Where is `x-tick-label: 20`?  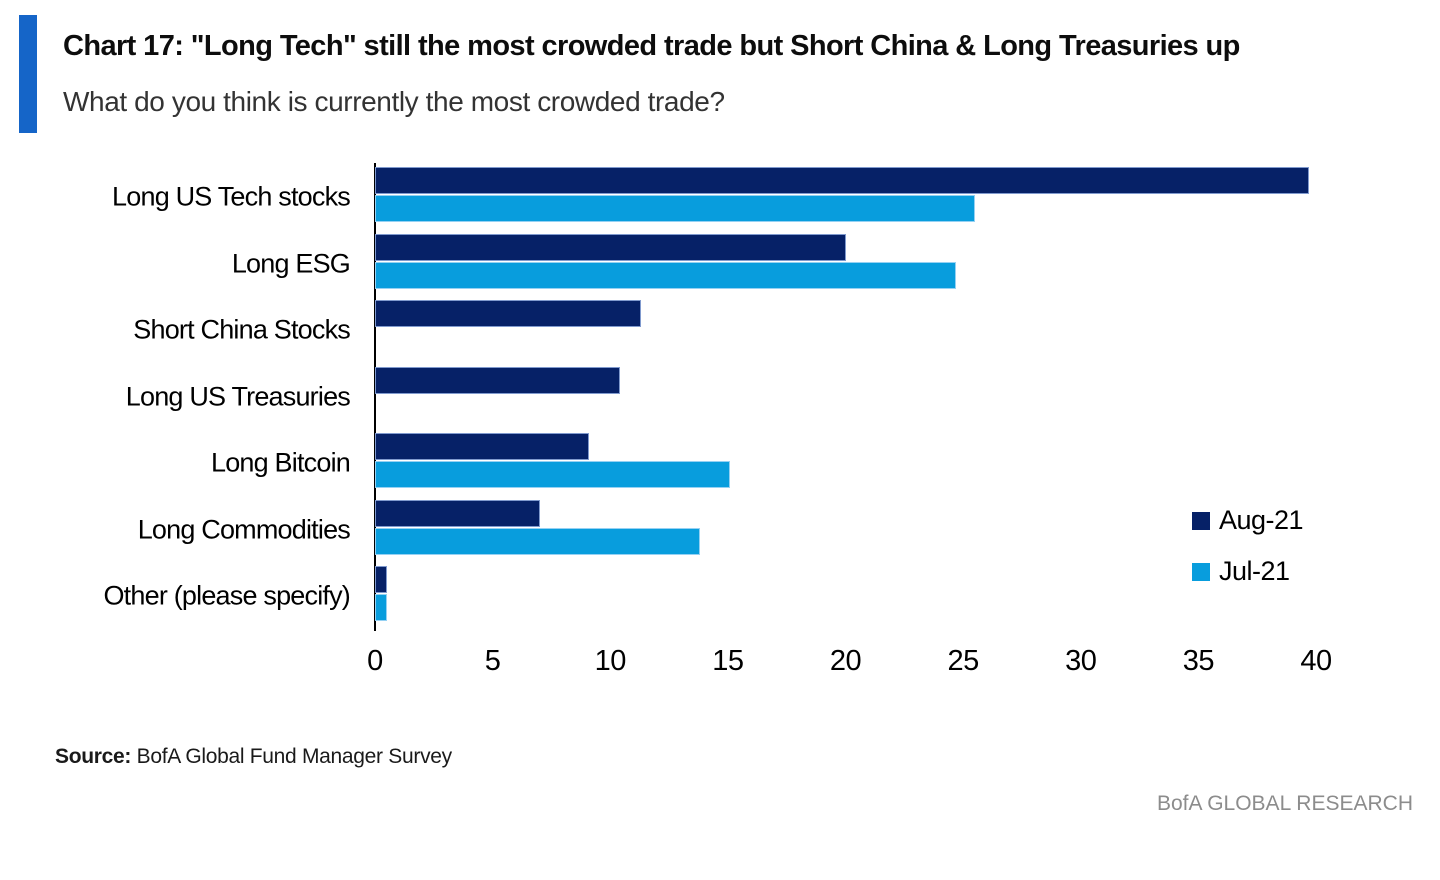 x-tick-label: 20 is located at coordinates (845, 661).